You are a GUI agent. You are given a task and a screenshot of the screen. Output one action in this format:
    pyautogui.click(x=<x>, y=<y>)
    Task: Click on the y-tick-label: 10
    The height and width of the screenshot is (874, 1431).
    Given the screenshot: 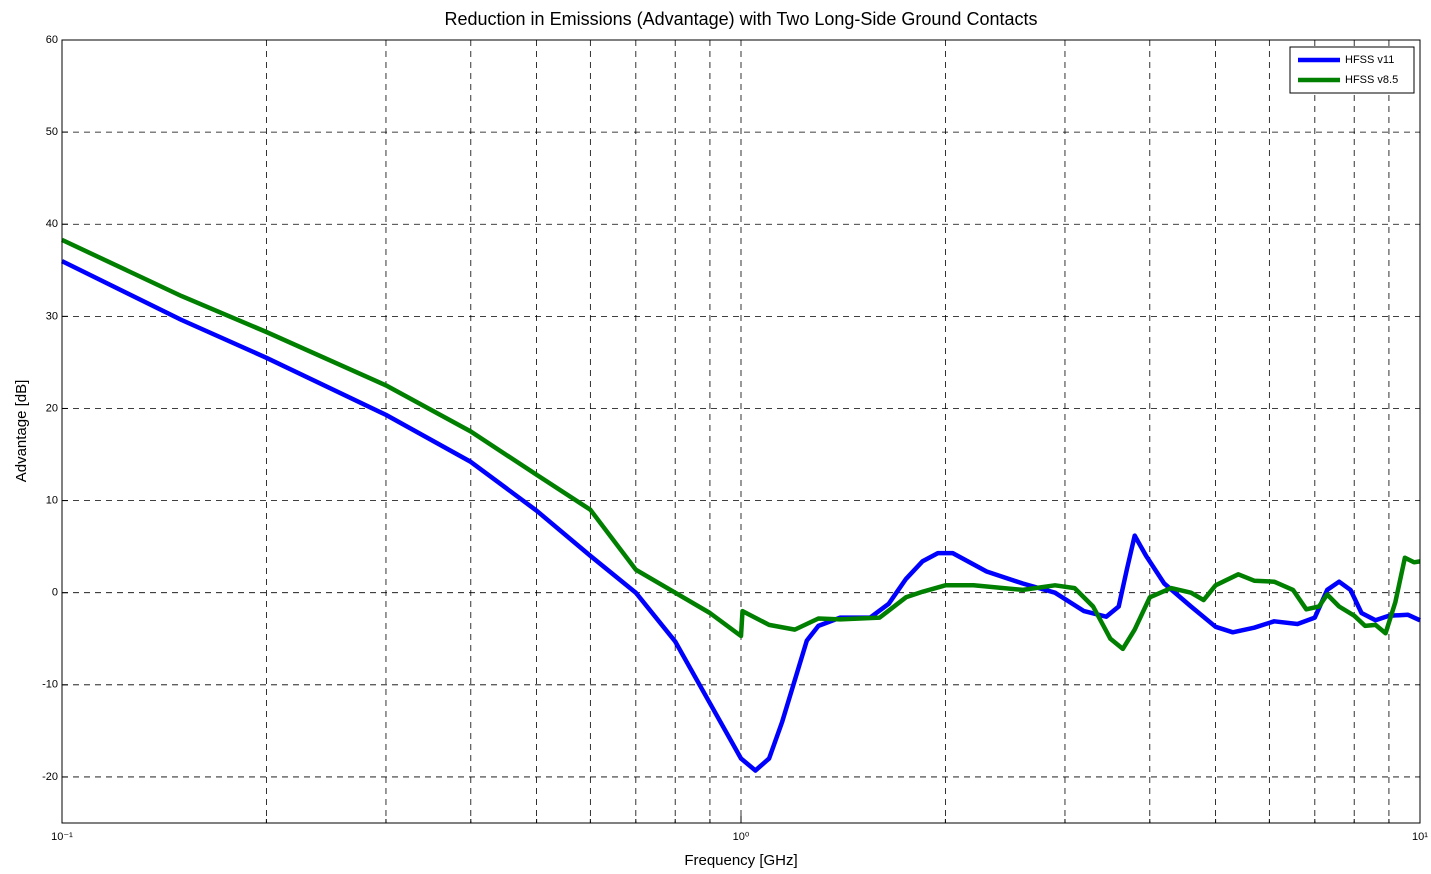 What is the action you would take?
    pyautogui.click(x=52, y=500)
    